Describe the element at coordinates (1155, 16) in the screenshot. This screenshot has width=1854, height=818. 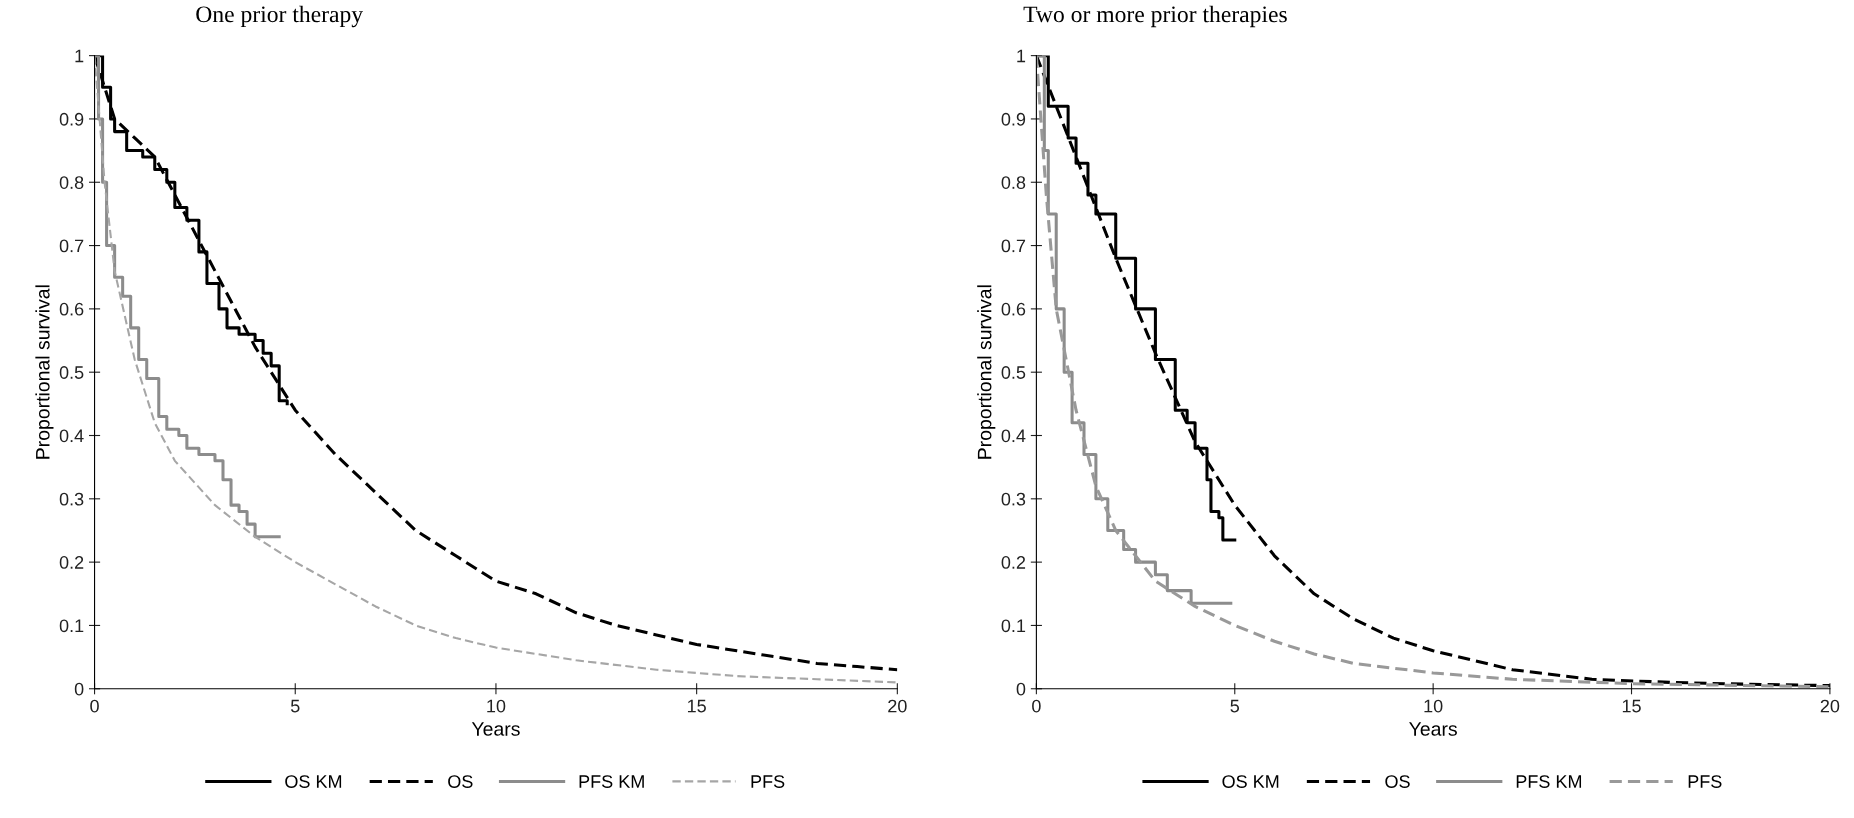
I see `chart-title: Two or more prior therapies` at that location.